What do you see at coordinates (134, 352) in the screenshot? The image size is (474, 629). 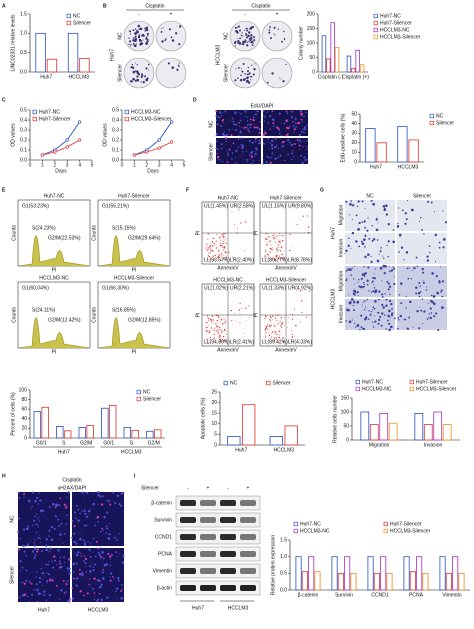 I see `axis-label: PI` at bounding box center [134, 352].